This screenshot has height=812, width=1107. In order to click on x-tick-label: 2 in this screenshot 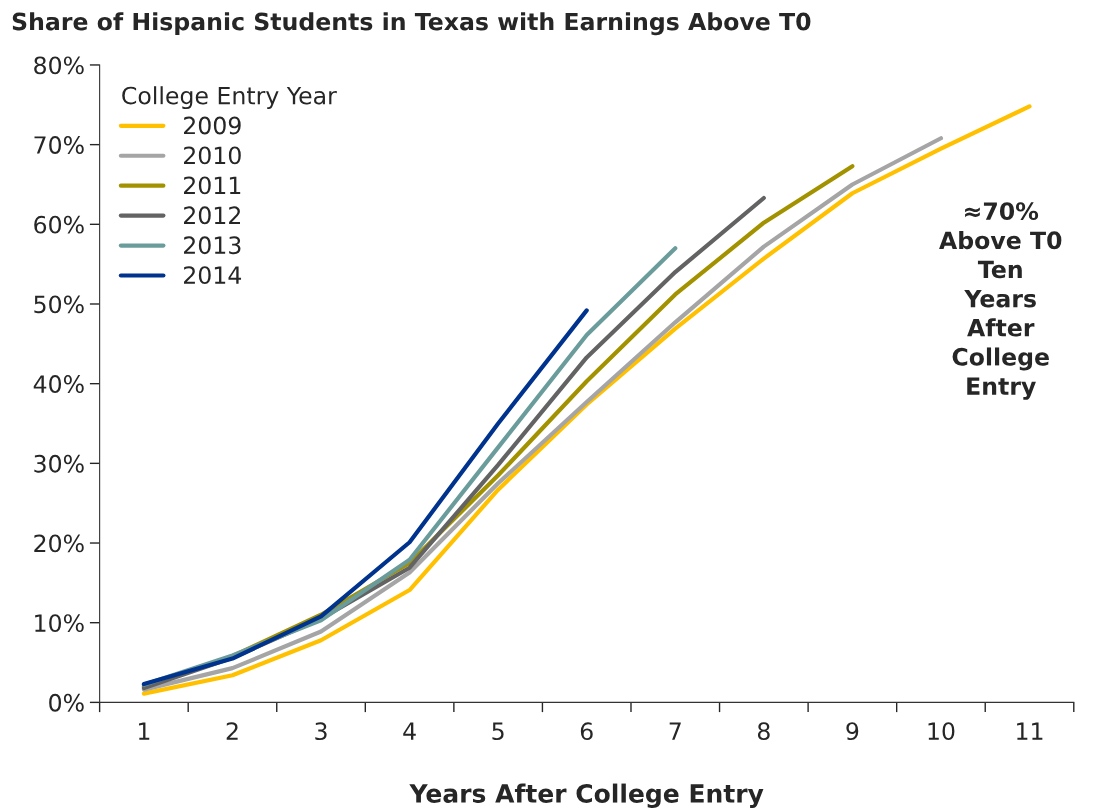, I will do `click(232, 731)`.